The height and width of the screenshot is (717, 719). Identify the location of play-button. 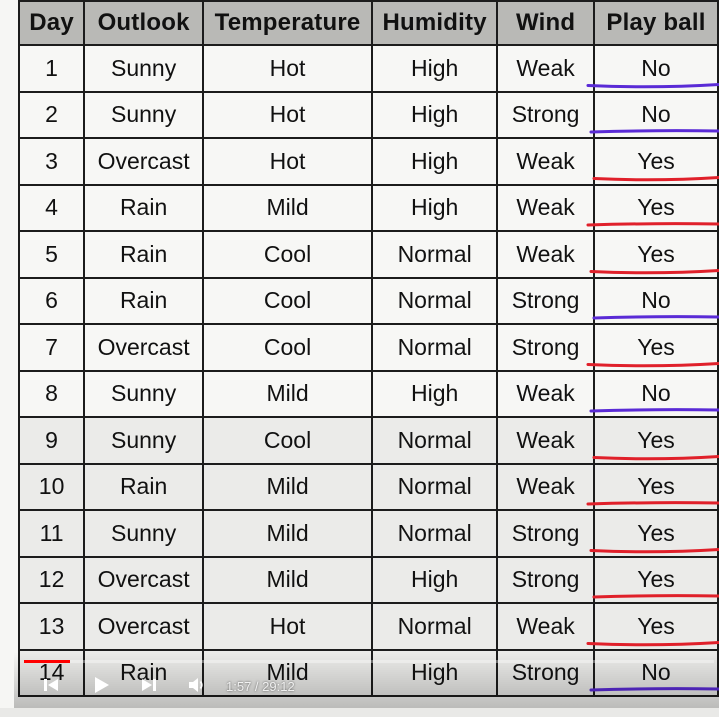
(101, 687).